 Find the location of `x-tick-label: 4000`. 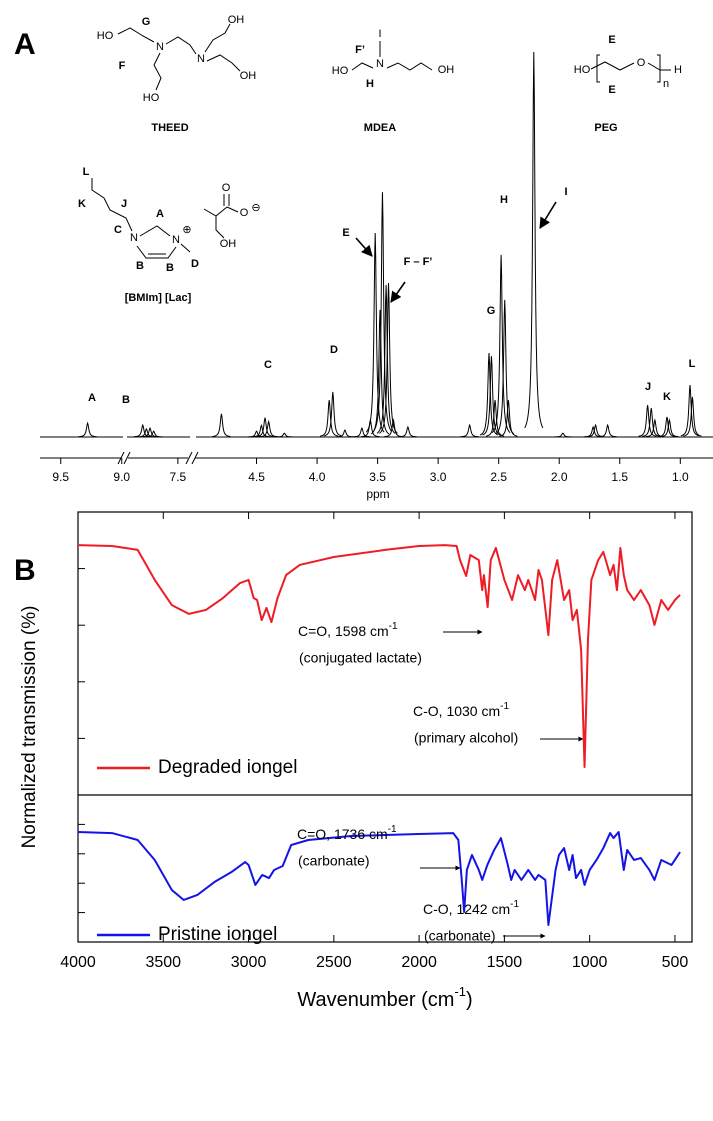

x-tick-label: 4000 is located at coordinates (78, 962).